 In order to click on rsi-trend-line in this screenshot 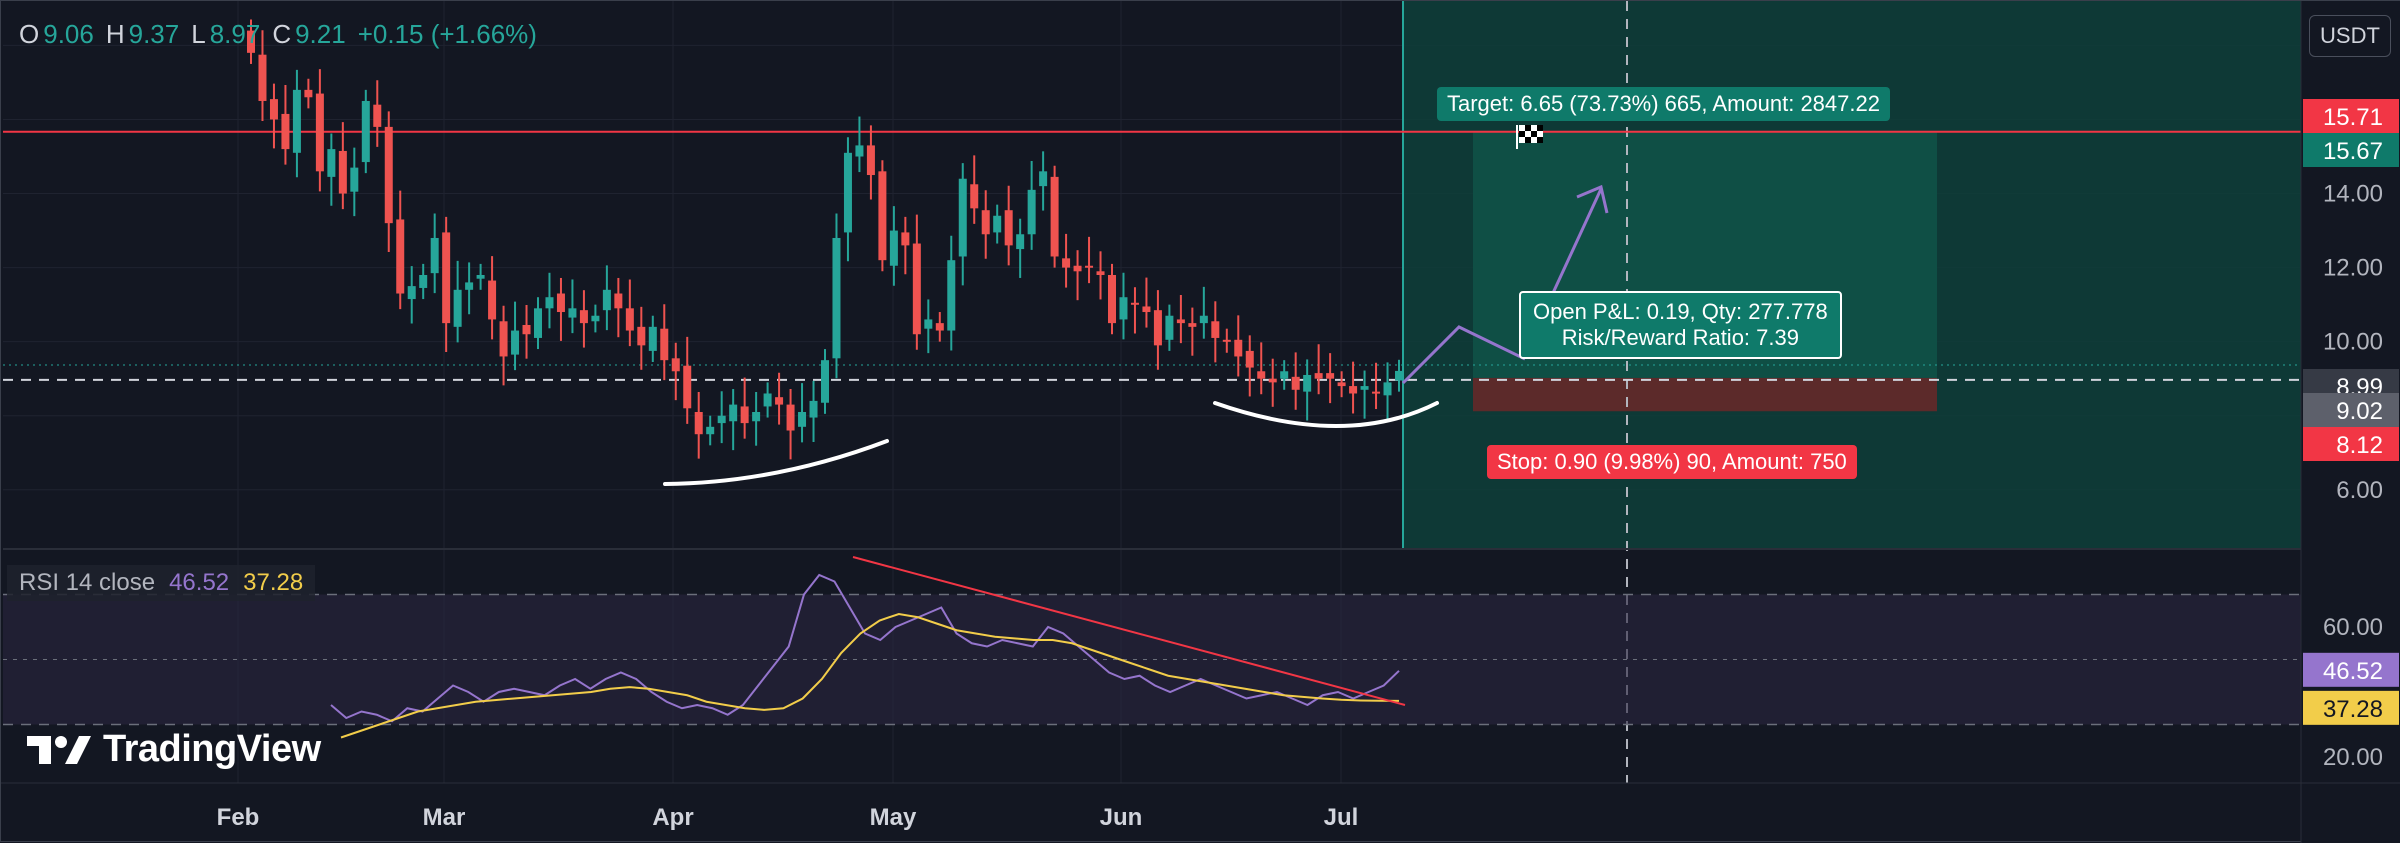, I will do `click(1129, 631)`.